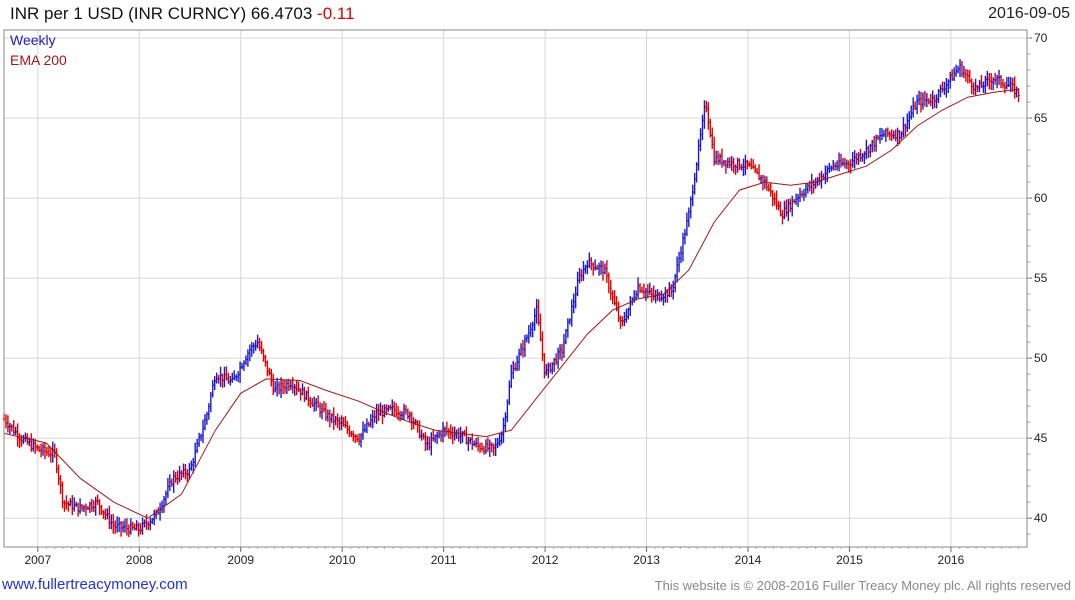 The width and height of the screenshot is (1075, 600). Describe the element at coordinates (1041, 118) in the screenshot. I see `y-tick-label: 65` at that location.